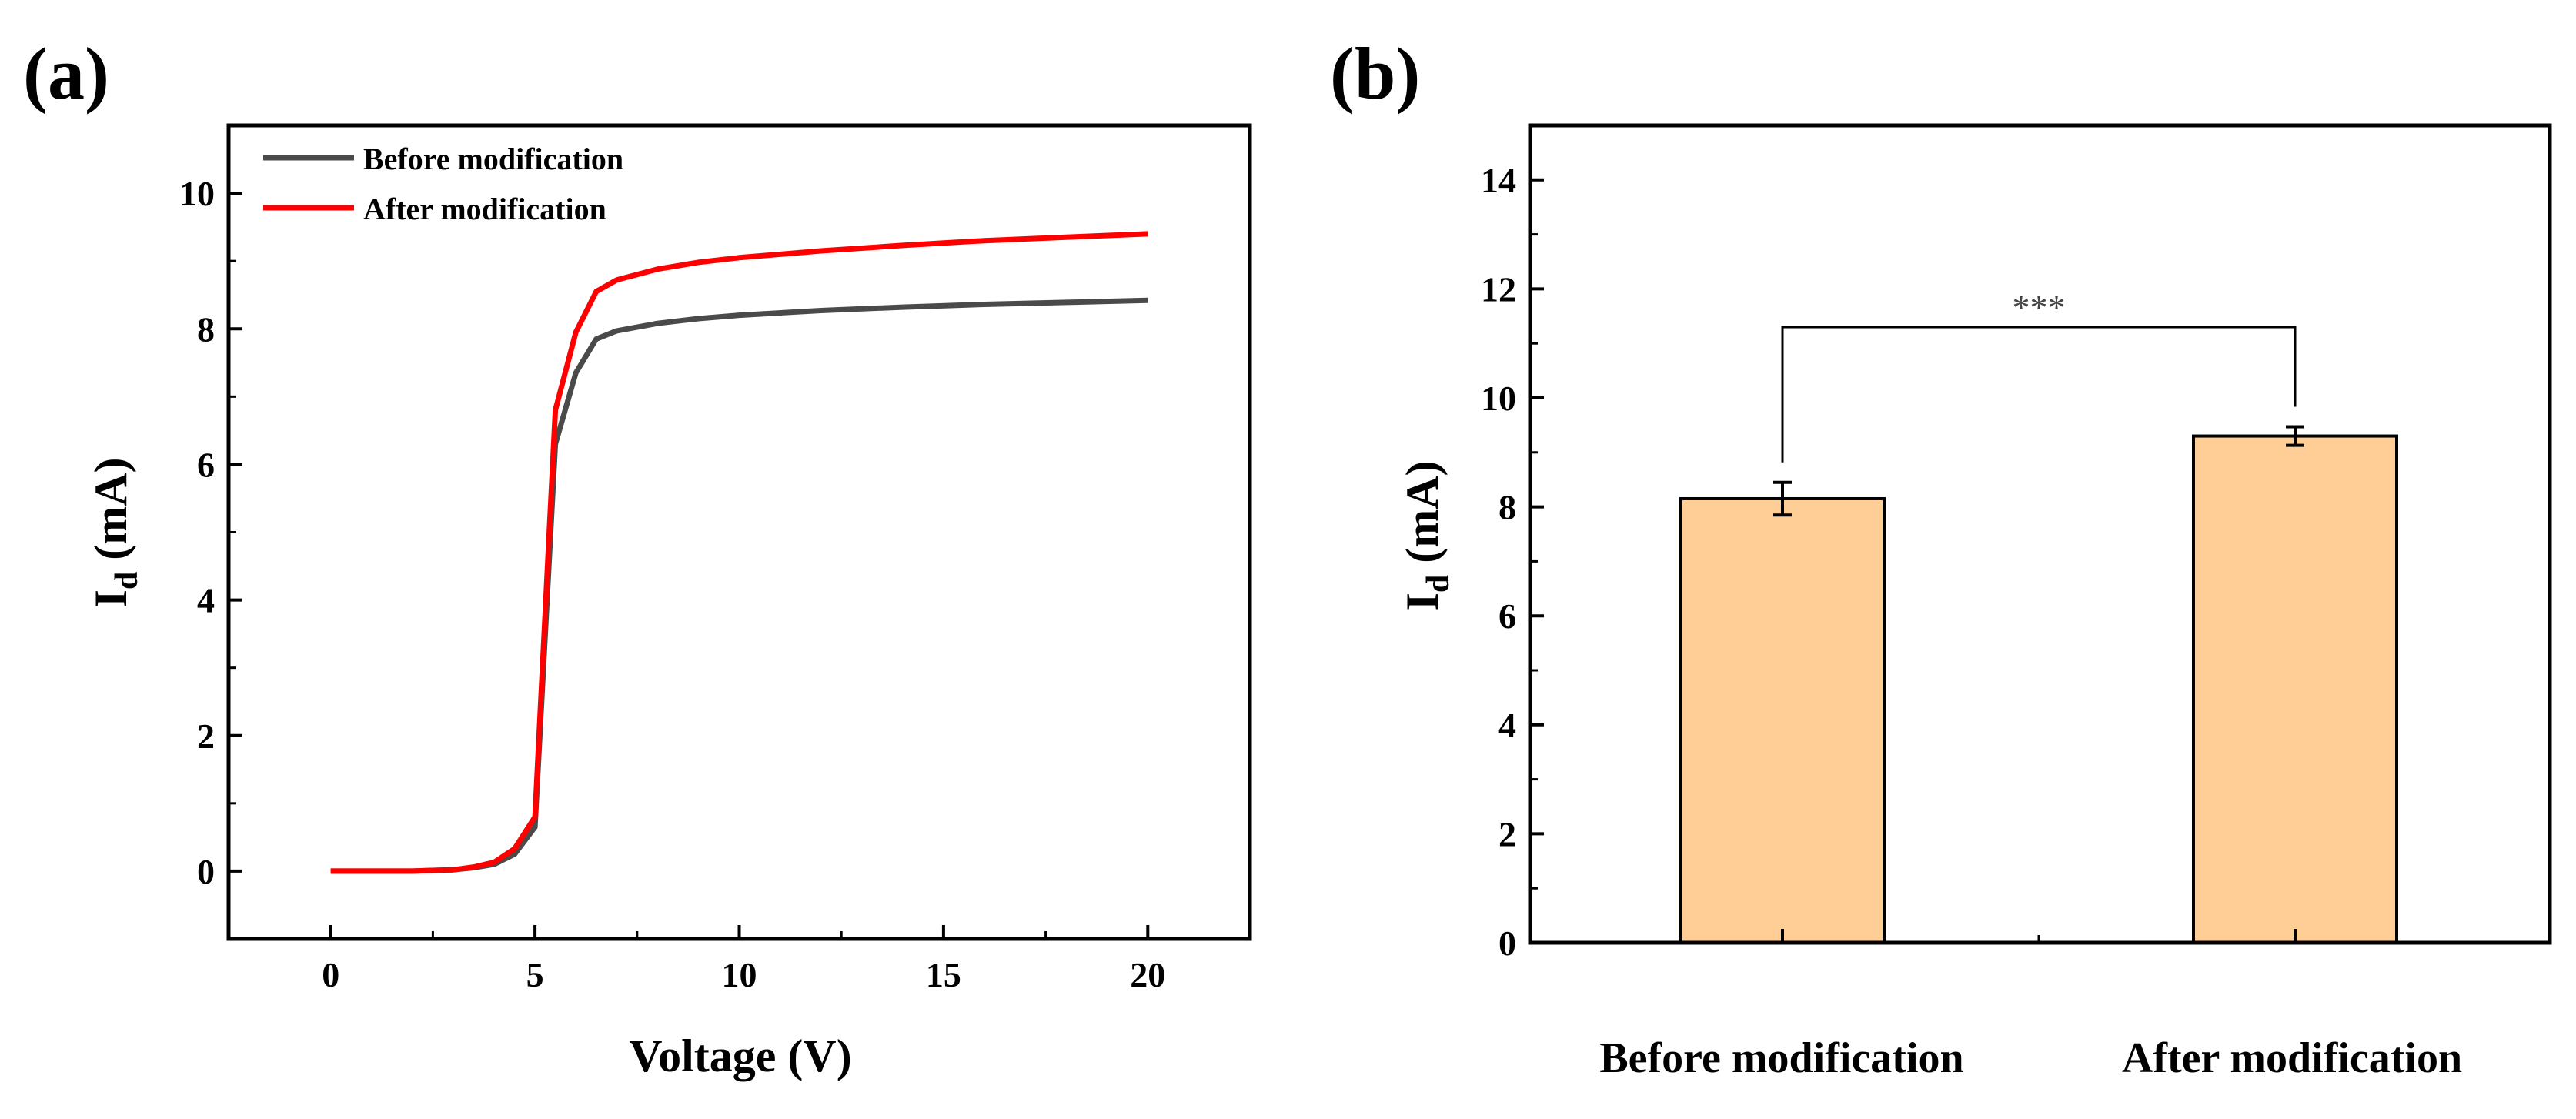 The image size is (2576, 1119). What do you see at coordinates (110, 515) in the screenshot?
I see `panel-a-y-axis-title-unit: (mA)` at bounding box center [110, 515].